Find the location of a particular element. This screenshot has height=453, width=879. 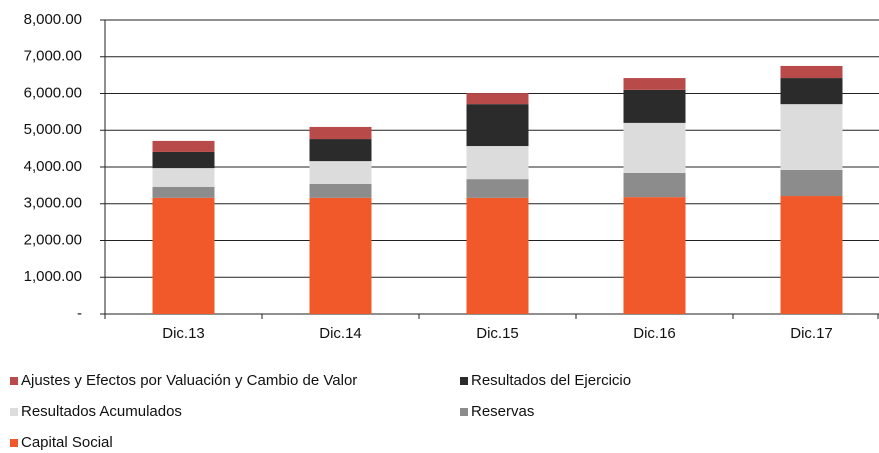

x-tick-label: Dic.16 is located at coordinates (654, 333).